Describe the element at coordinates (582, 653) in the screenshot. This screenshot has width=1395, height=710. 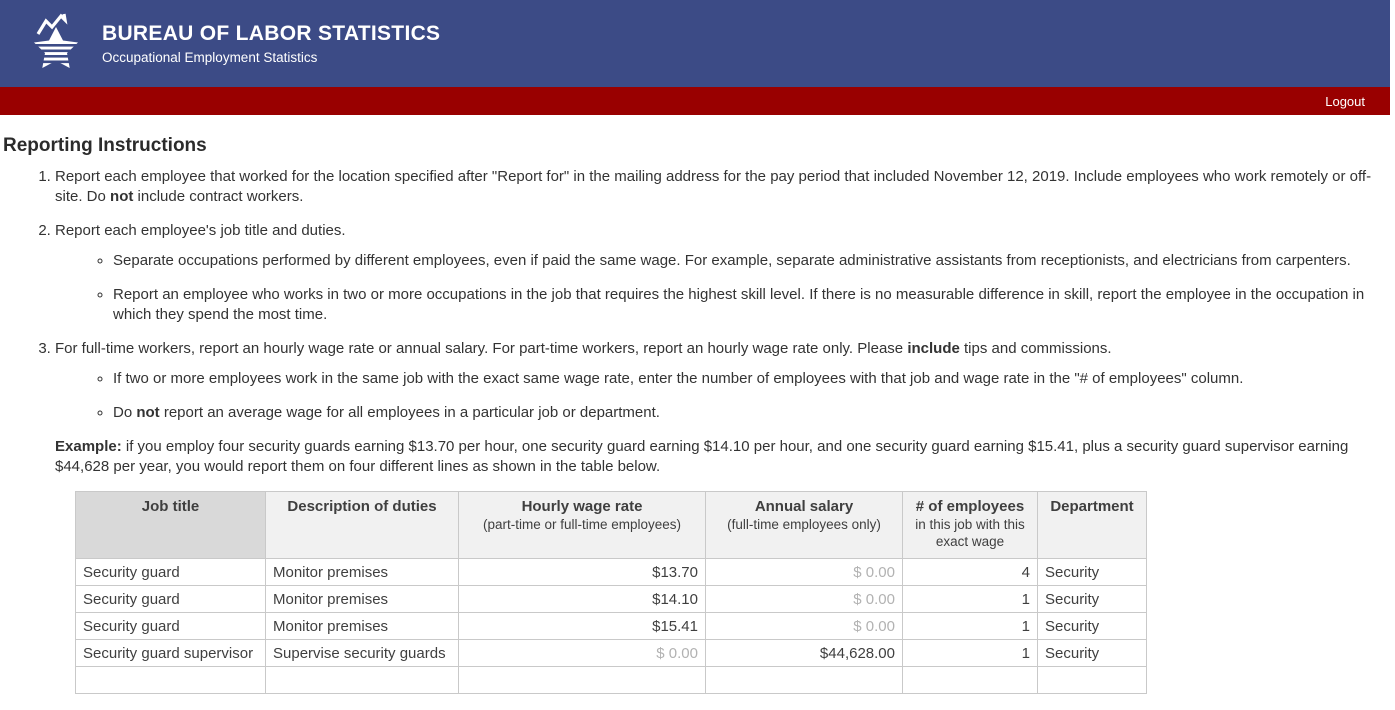
I see `cell-hourly-wage: $ 0.00` at that location.